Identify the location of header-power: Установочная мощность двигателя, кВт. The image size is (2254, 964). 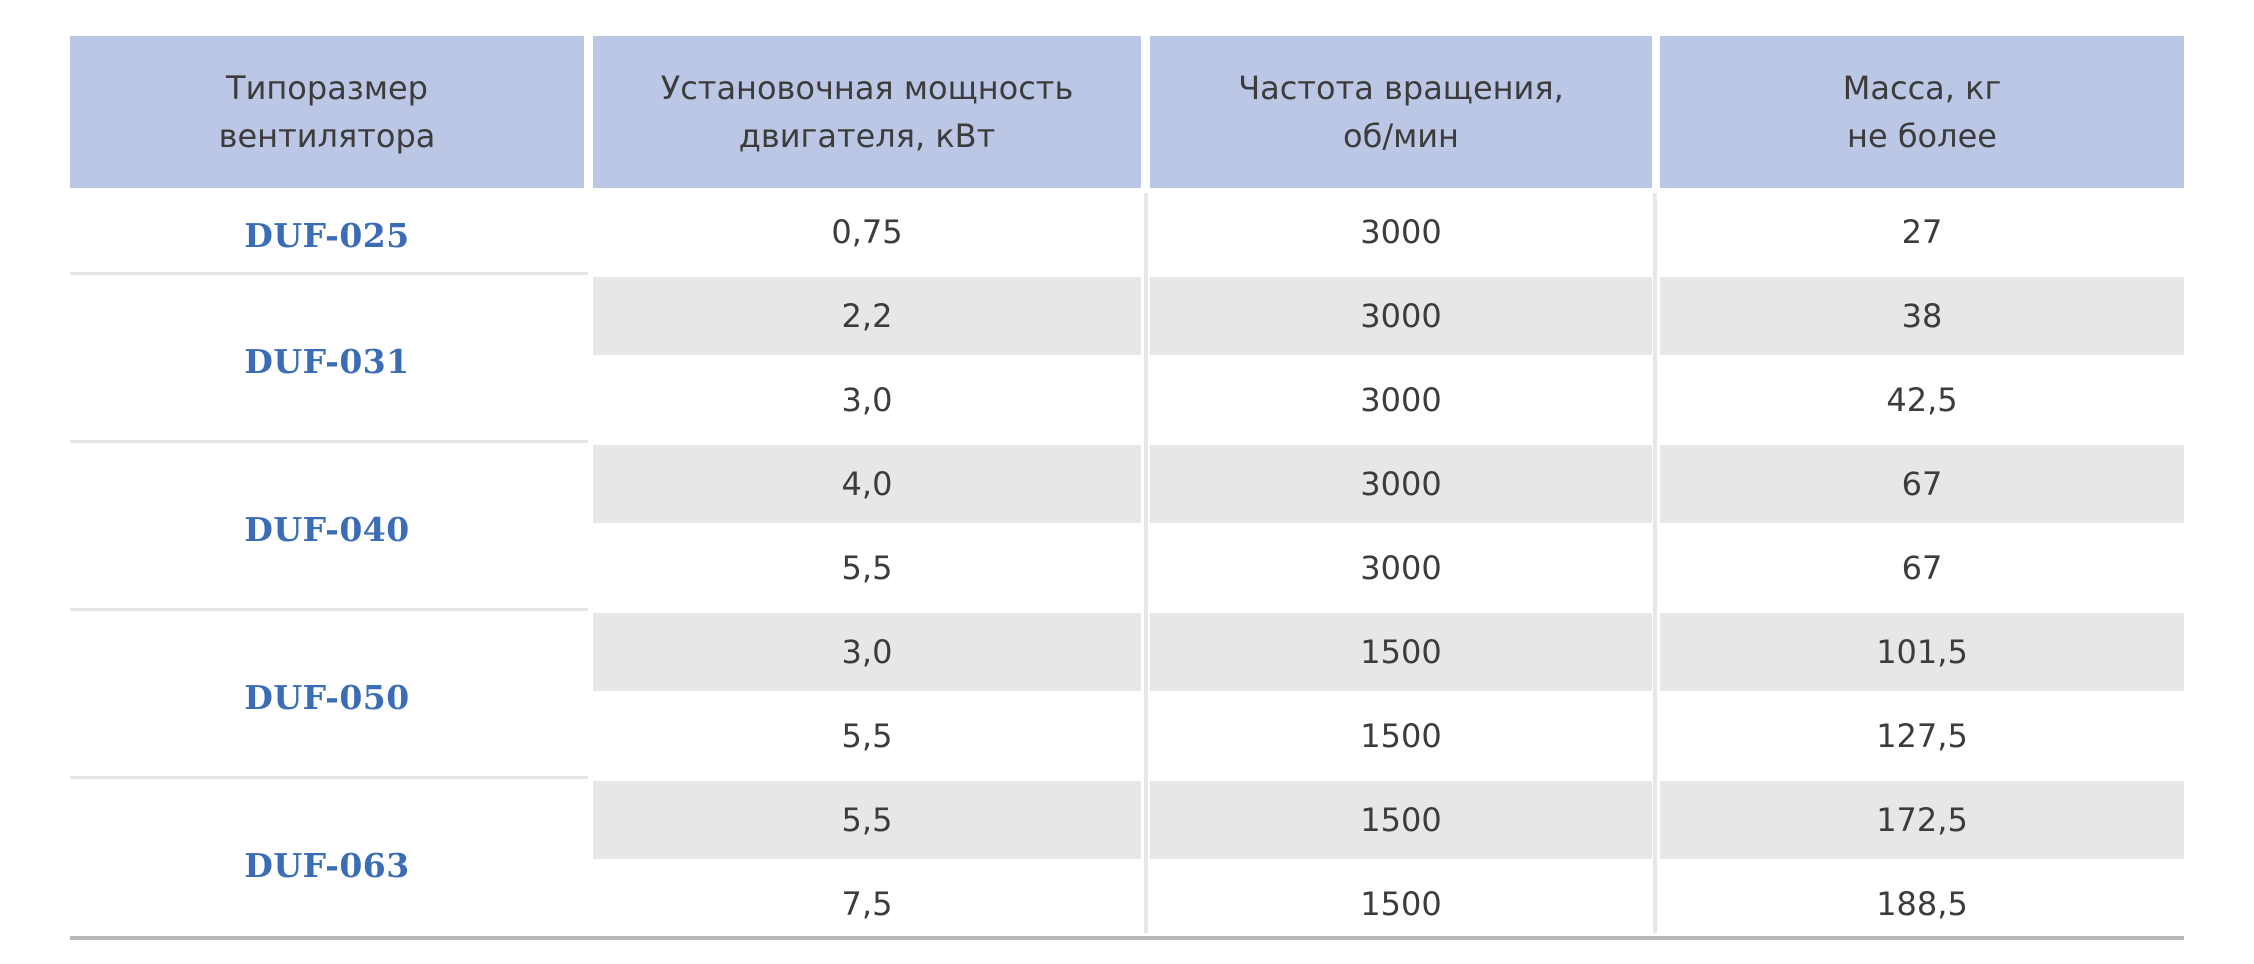
(867, 112).